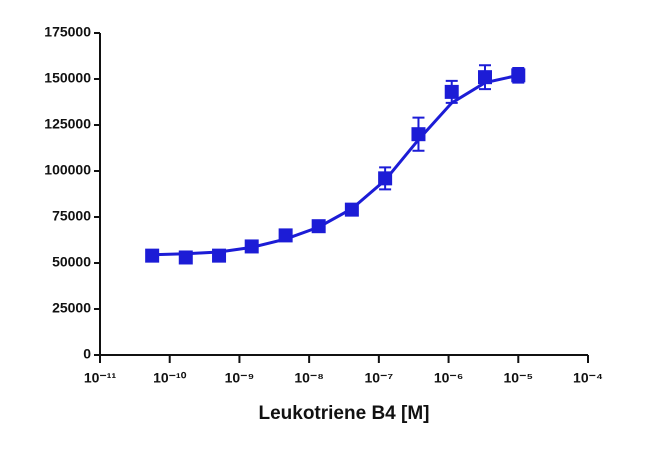 The width and height of the screenshot is (650, 450). Describe the element at coordinates (378, 378) in the screenshot. I see `x-tick-label: 10⁻⁷` at that location.